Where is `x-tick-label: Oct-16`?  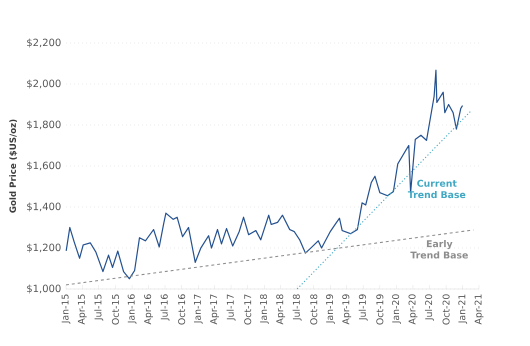
x-tick-label: Oct-16 is located at coordinates (182, 309).